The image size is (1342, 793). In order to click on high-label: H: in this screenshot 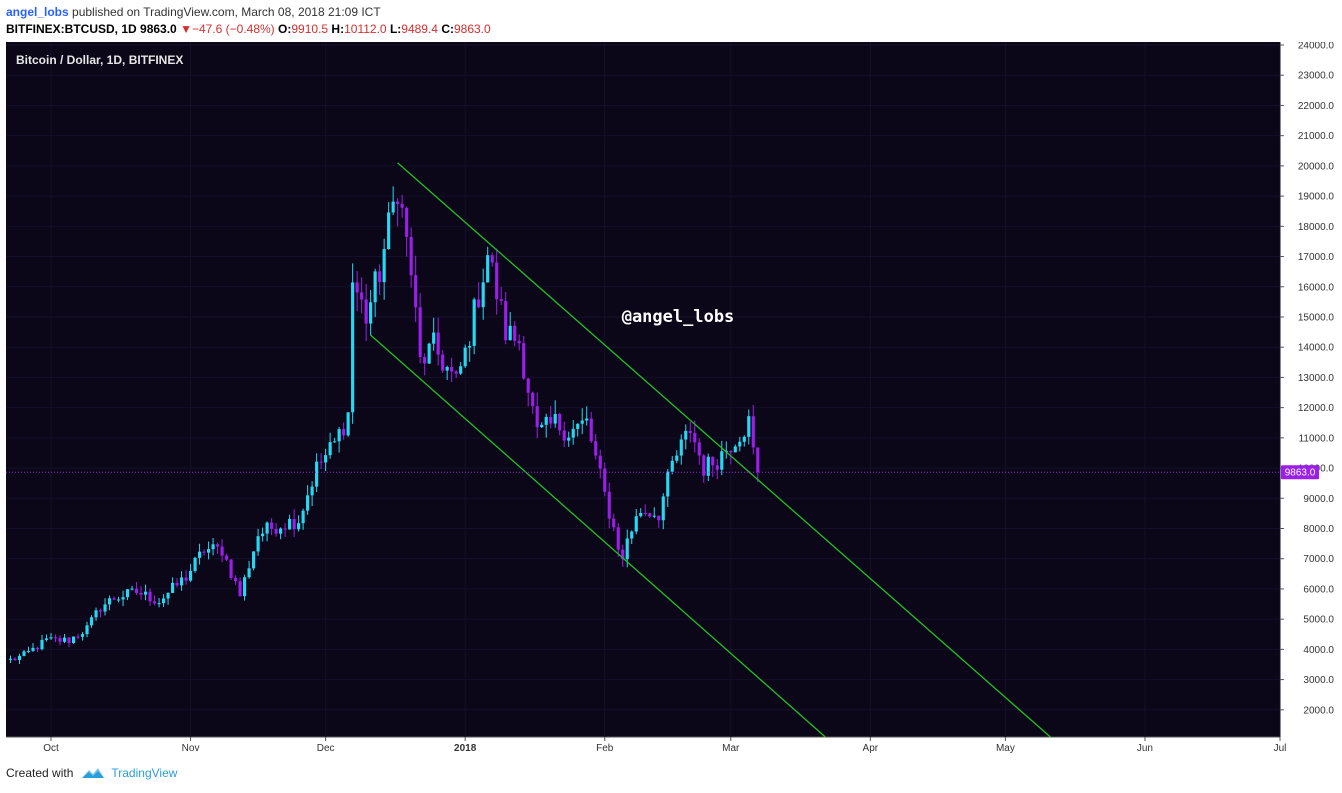, I will do `click(338, 29)`.